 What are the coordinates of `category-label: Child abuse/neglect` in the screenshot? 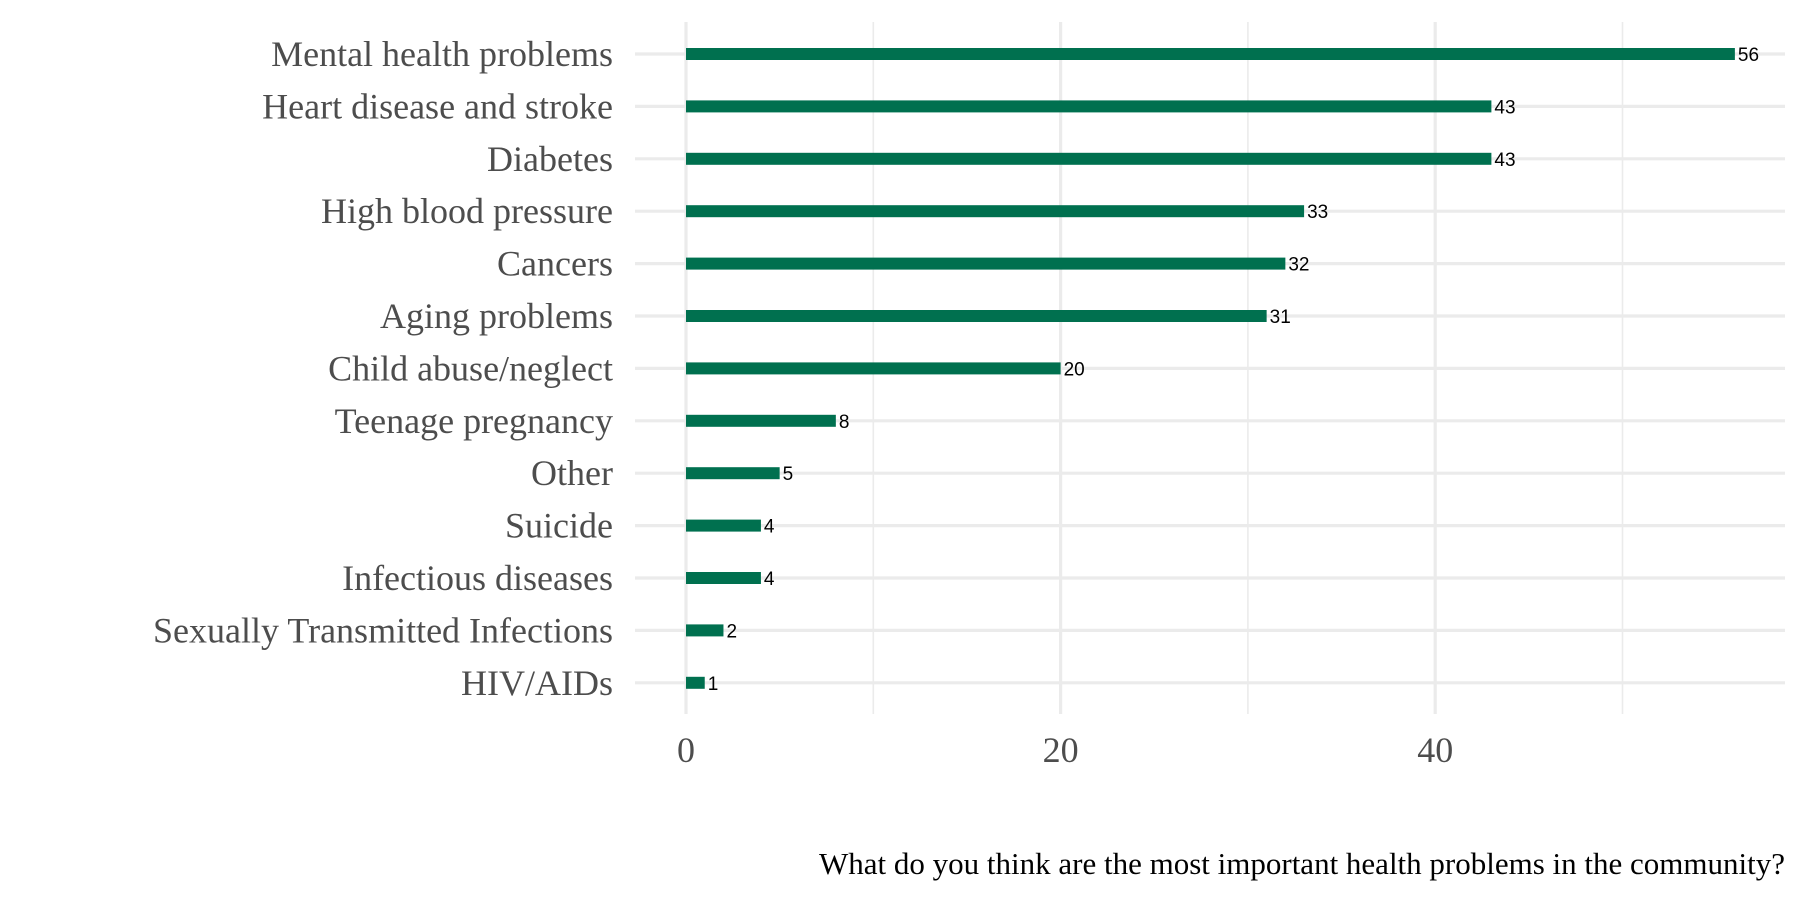 It's located at (470, 368).